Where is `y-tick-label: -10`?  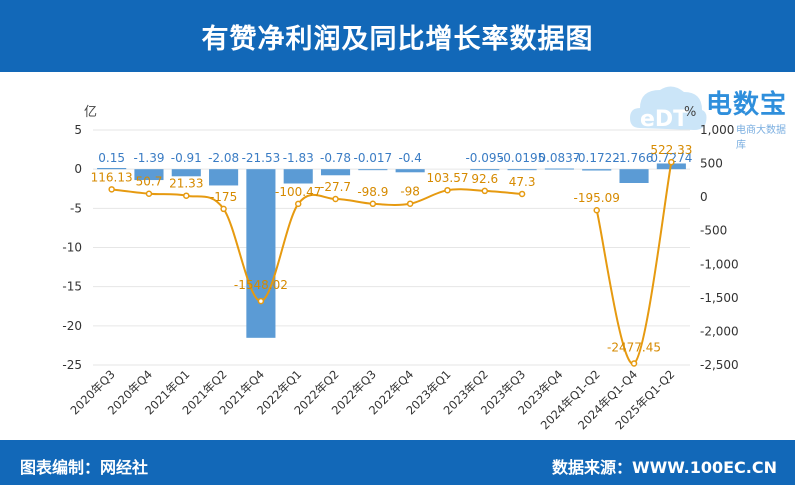
y-tick-label: -10 is located at coordinates (72, 248).